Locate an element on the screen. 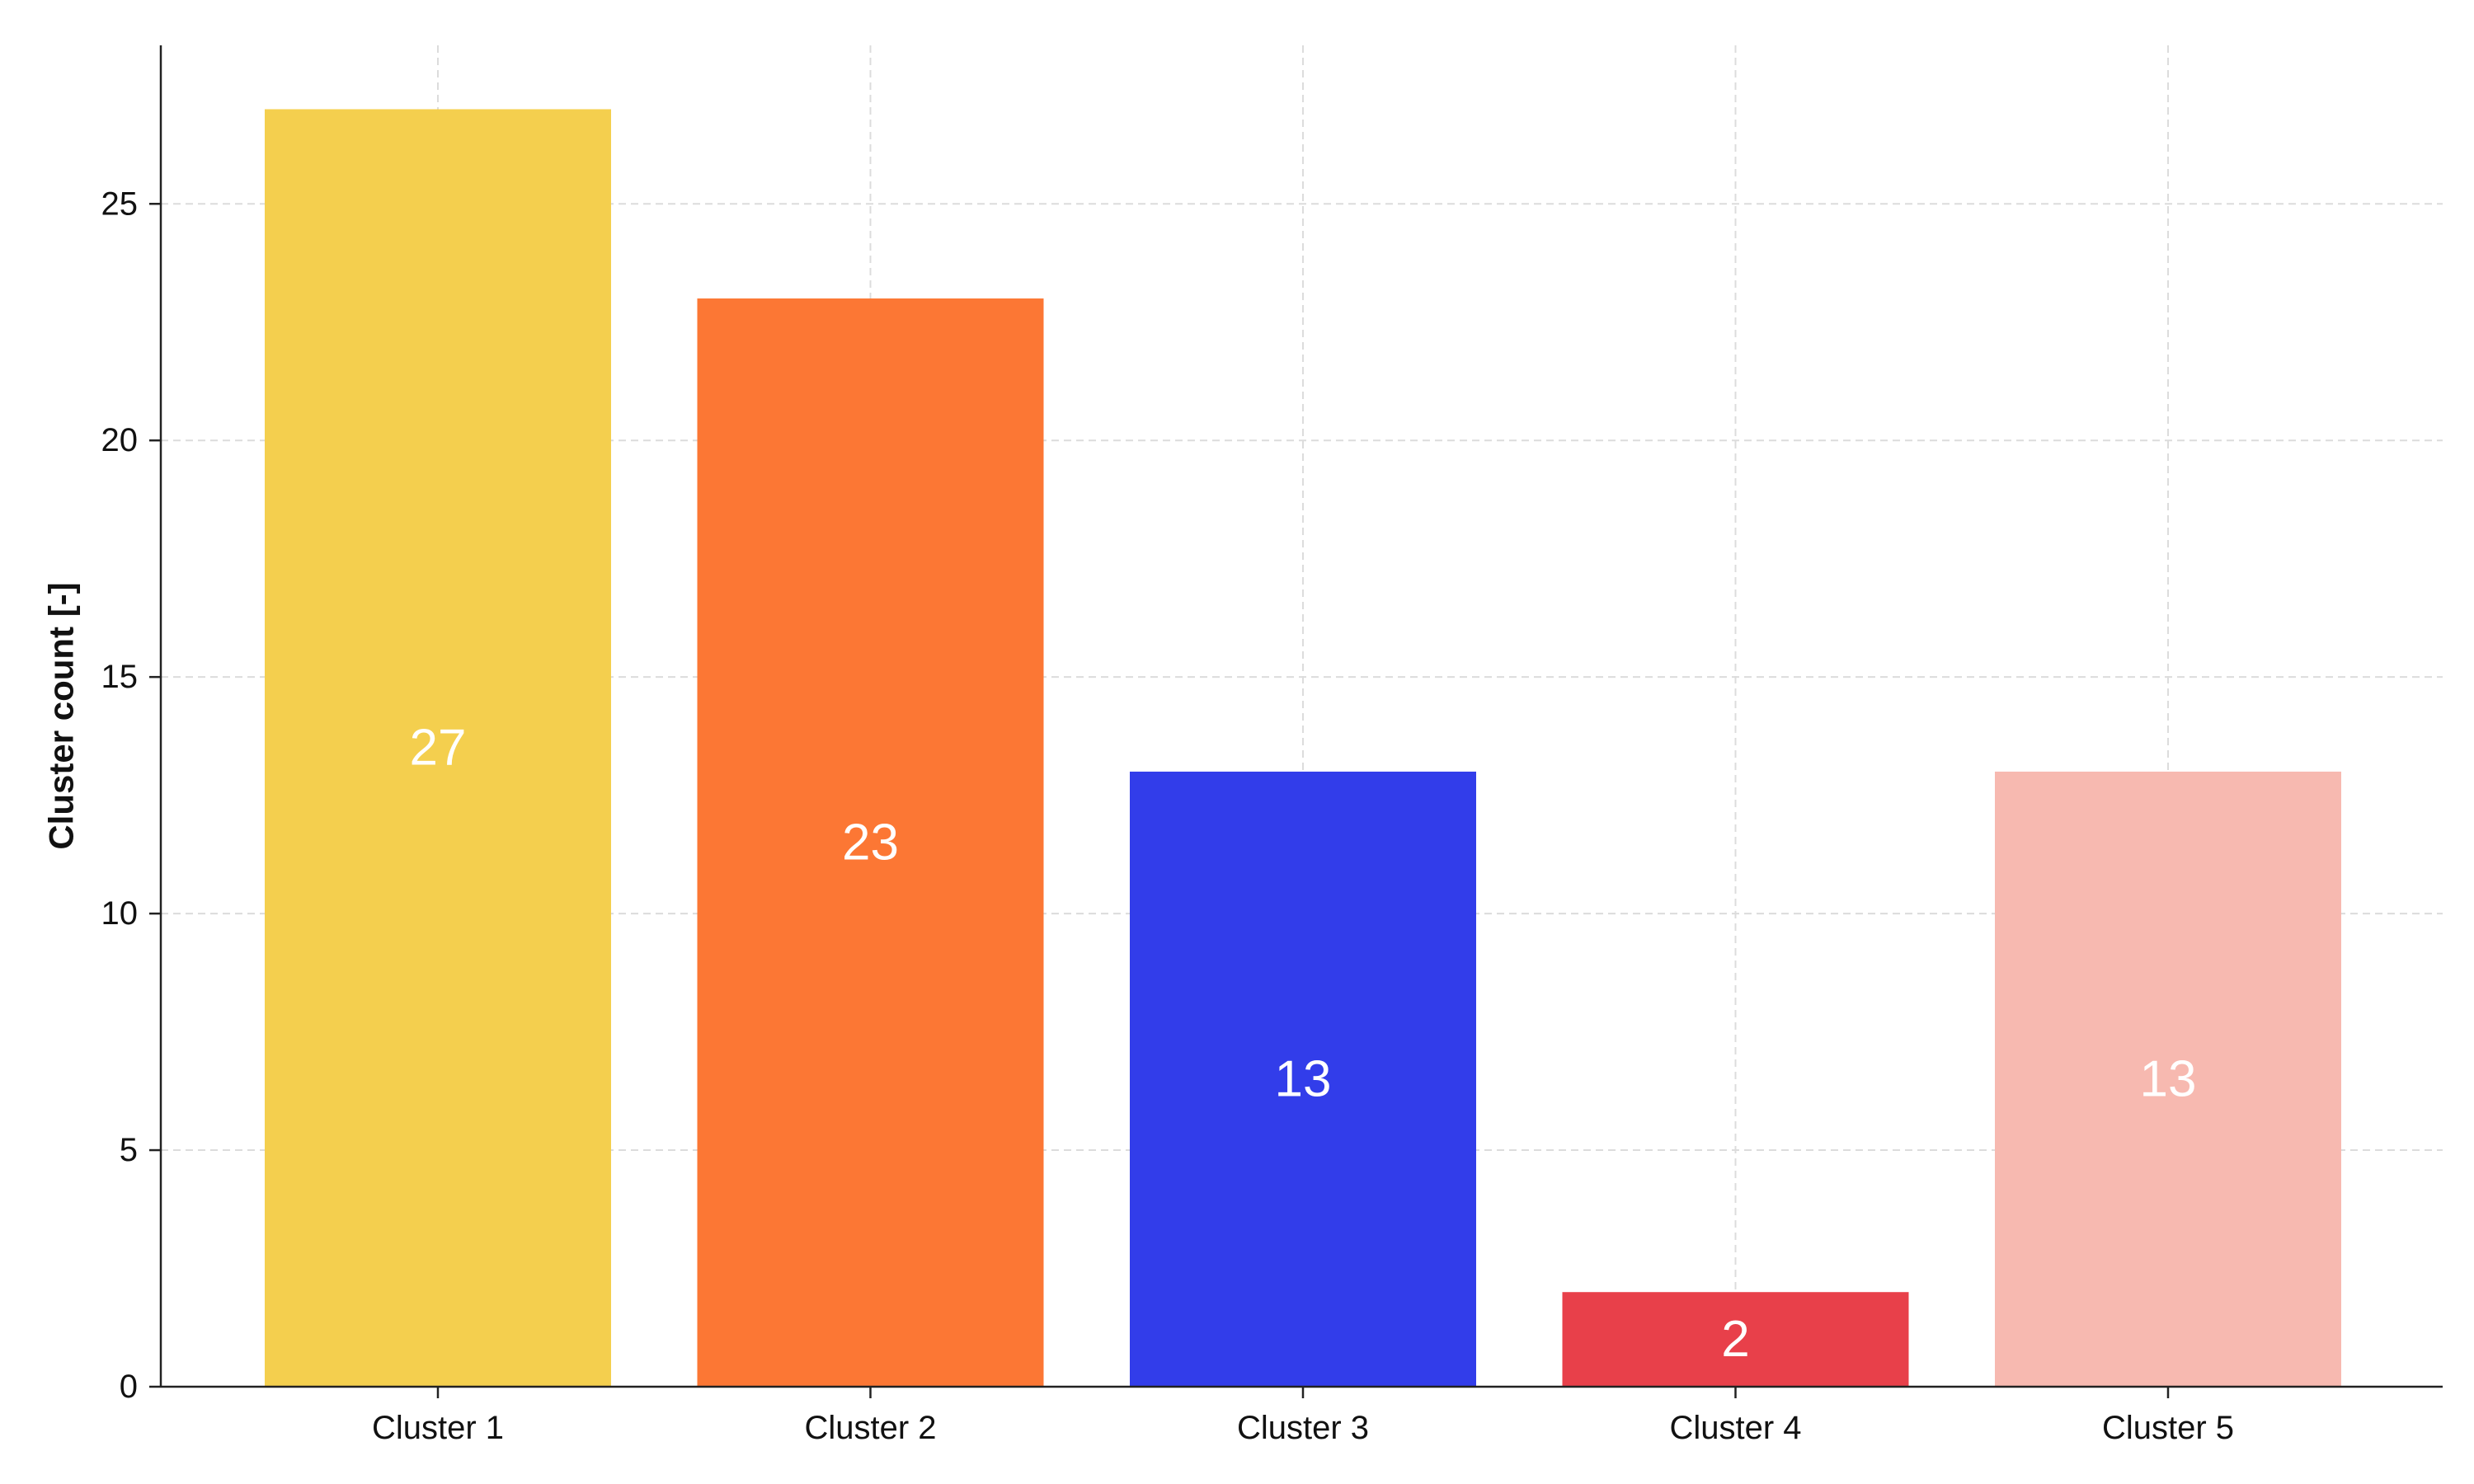  bar-value-label: 27 is located at coordinates (438, 748).